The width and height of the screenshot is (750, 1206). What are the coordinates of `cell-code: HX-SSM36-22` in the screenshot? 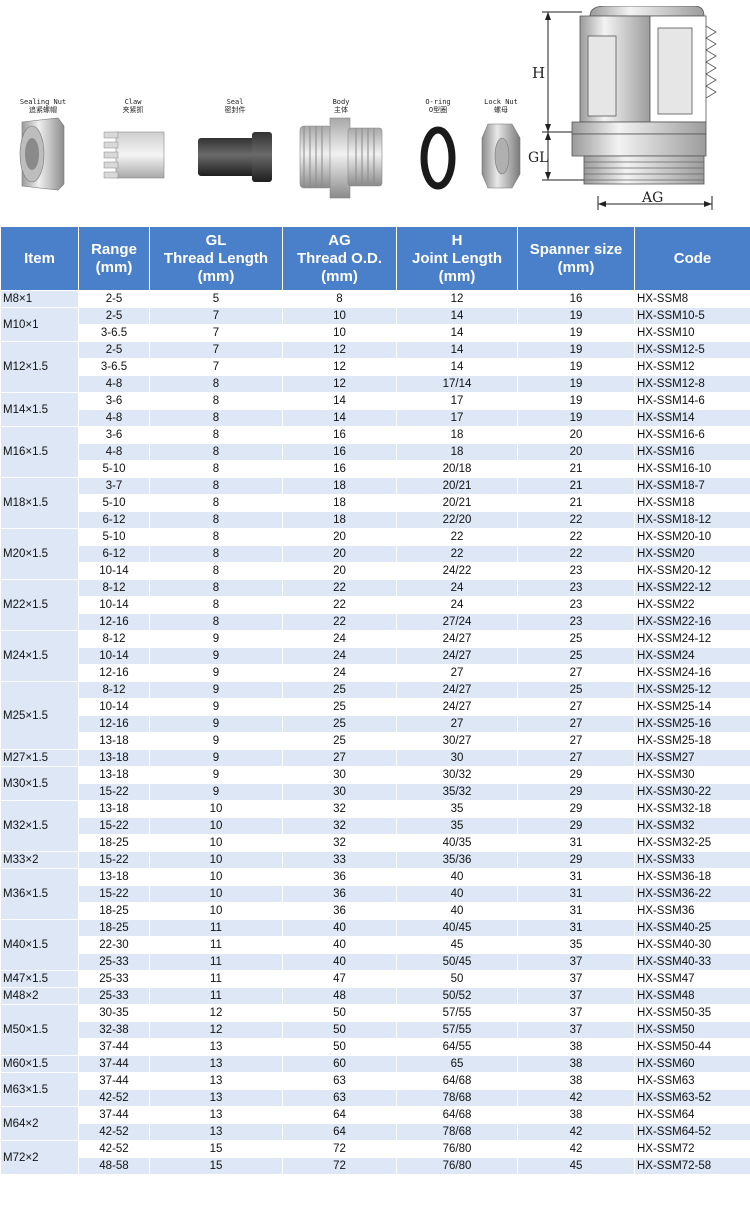 It's located at (692, 894).